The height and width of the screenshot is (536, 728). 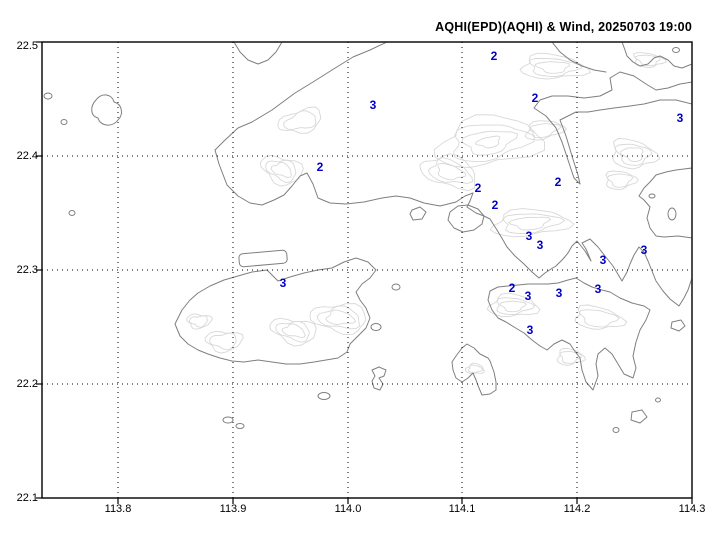 I want to click on x-tick-label: 114.1, so click(x=462, y=509).